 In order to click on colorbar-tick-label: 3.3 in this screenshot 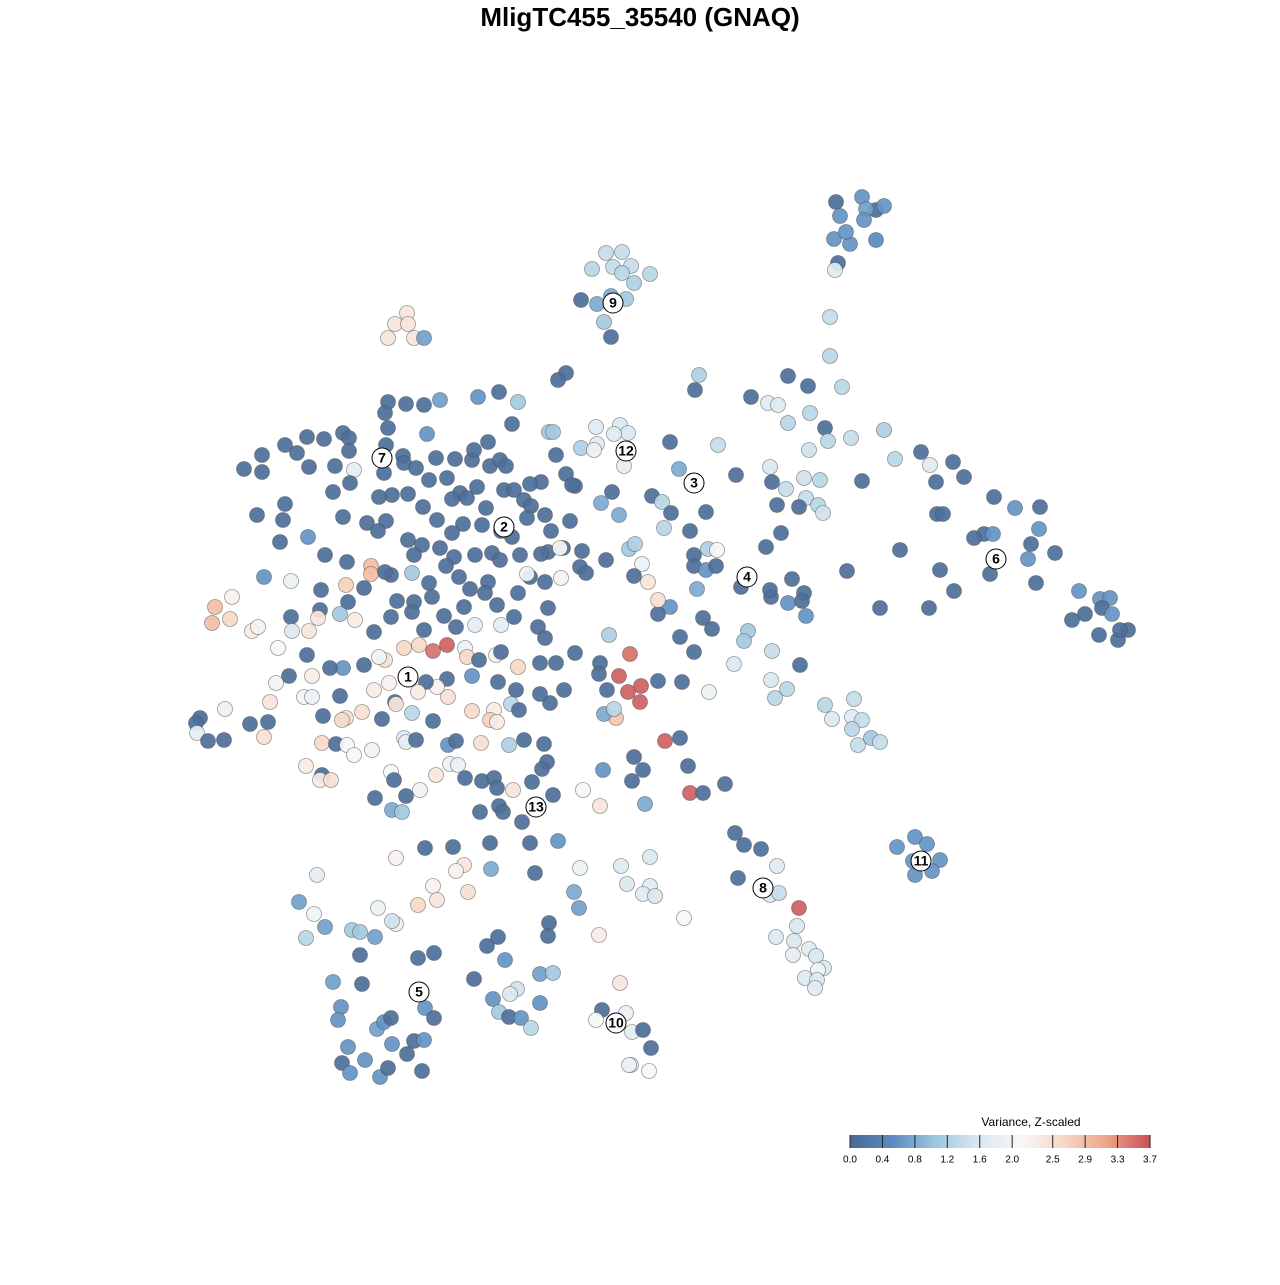, I will do `click(1118, 1160)`.